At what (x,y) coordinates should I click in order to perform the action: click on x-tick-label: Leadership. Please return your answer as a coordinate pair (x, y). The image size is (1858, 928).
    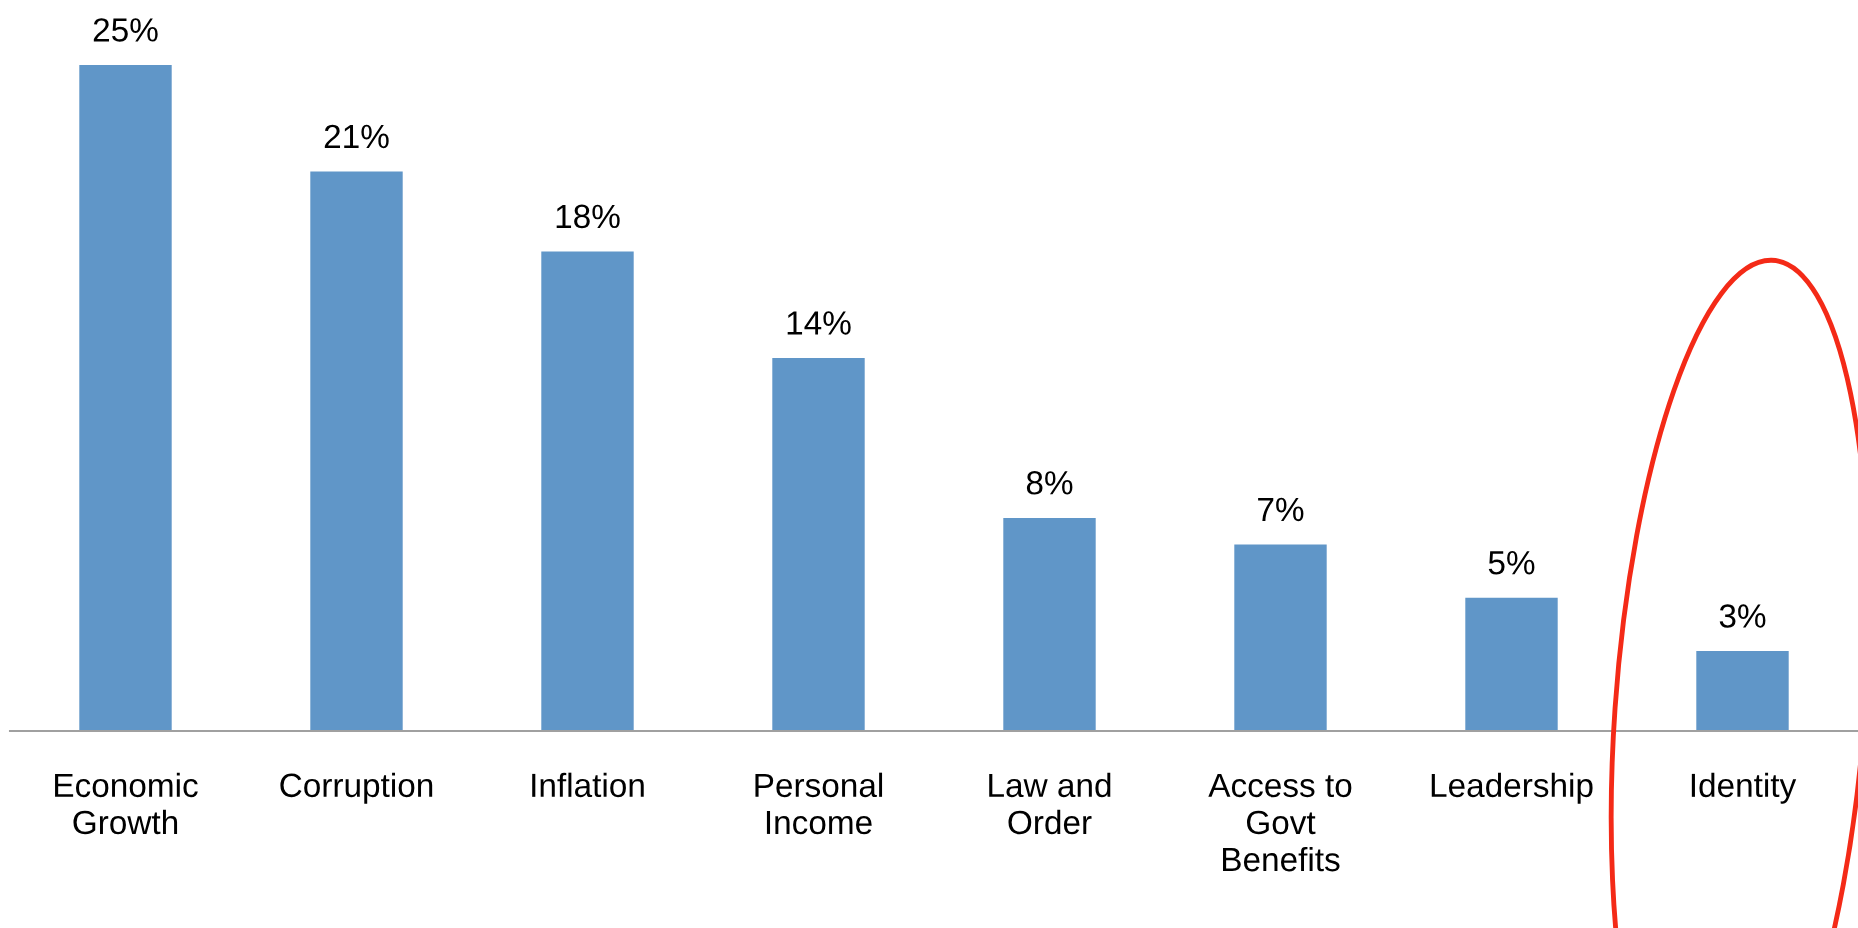
    Looking at the image, I should click on (1512, 788).